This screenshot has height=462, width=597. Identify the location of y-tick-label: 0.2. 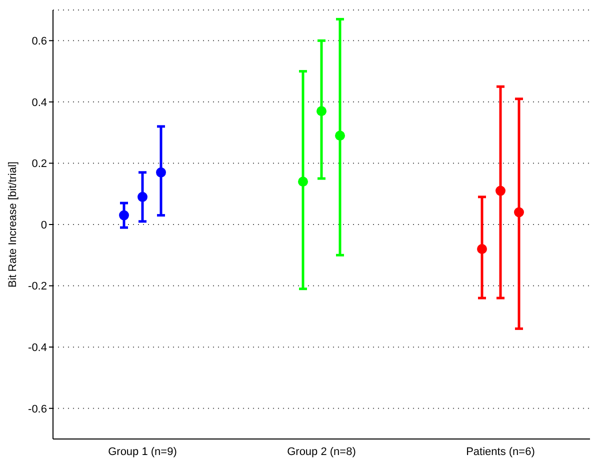
(39, 164).